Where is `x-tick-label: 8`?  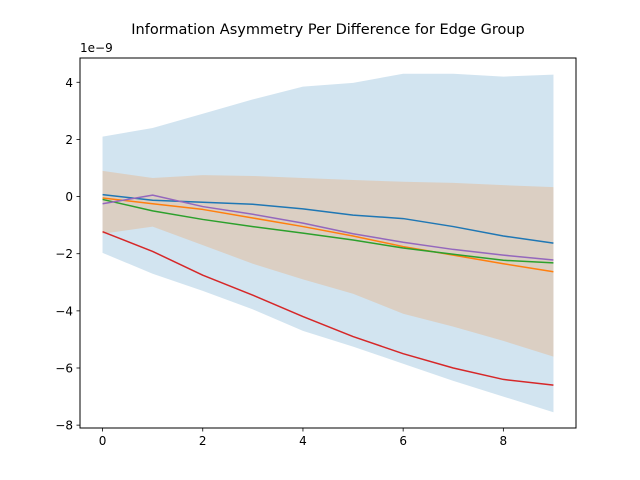
x-tick-label: 8 is located at coordinates (504, 441).